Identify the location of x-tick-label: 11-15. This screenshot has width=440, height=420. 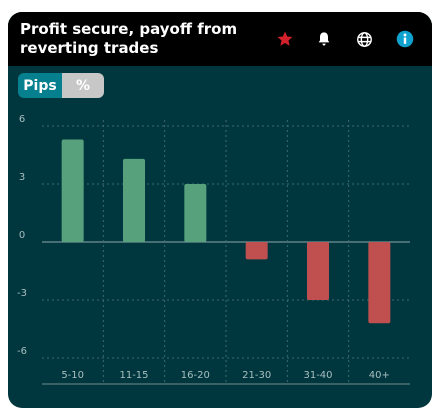
(133, 375).